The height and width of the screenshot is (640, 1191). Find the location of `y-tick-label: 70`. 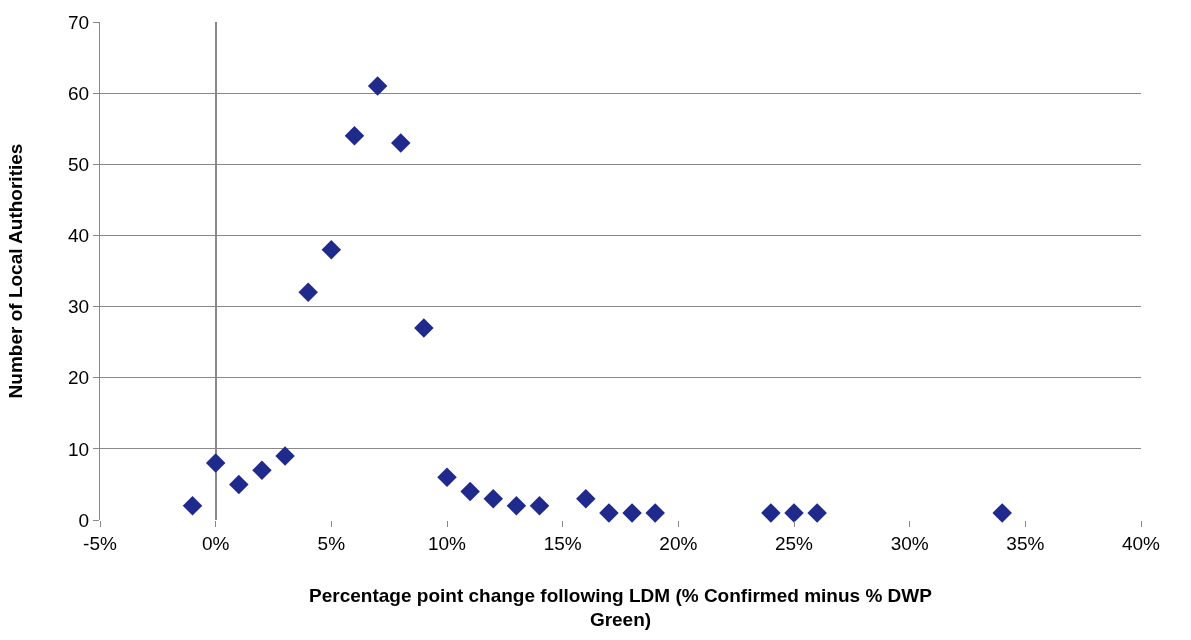

y-tick-label: 70 is located at coordinates (79, 22).